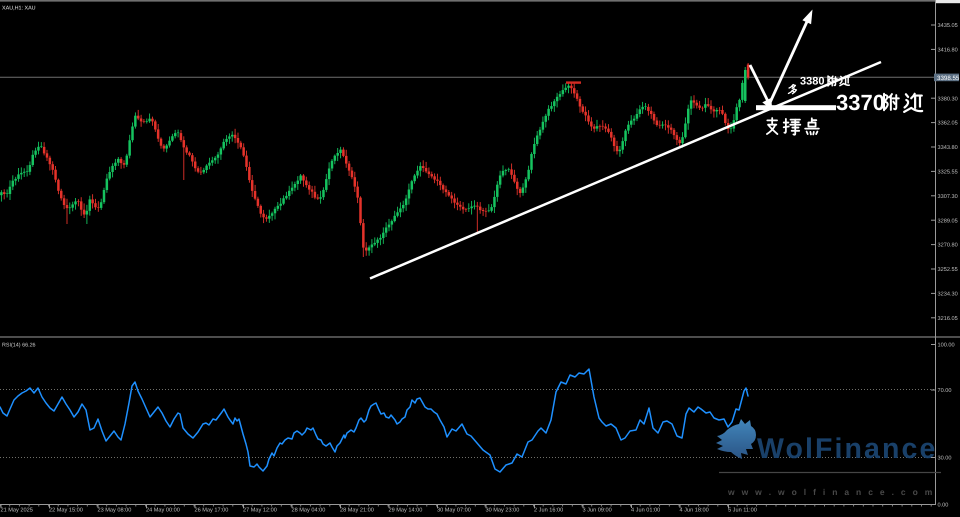 This screenshot has width=960, height=517. I want to click on svg-text: 0.00, so click(943, 506).